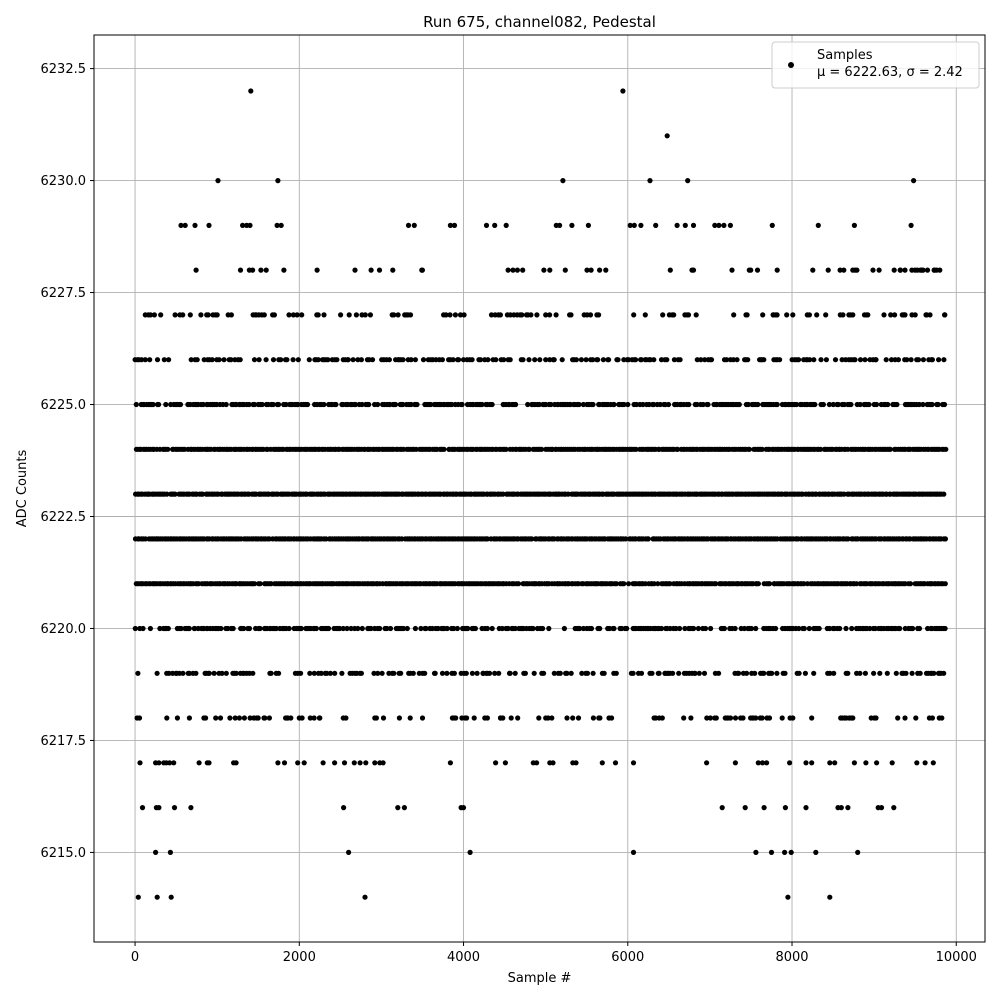  What do you see at coordinates (791, 65) in the screenshot?
I see `legend-marker` at bounding box center [791, 65].